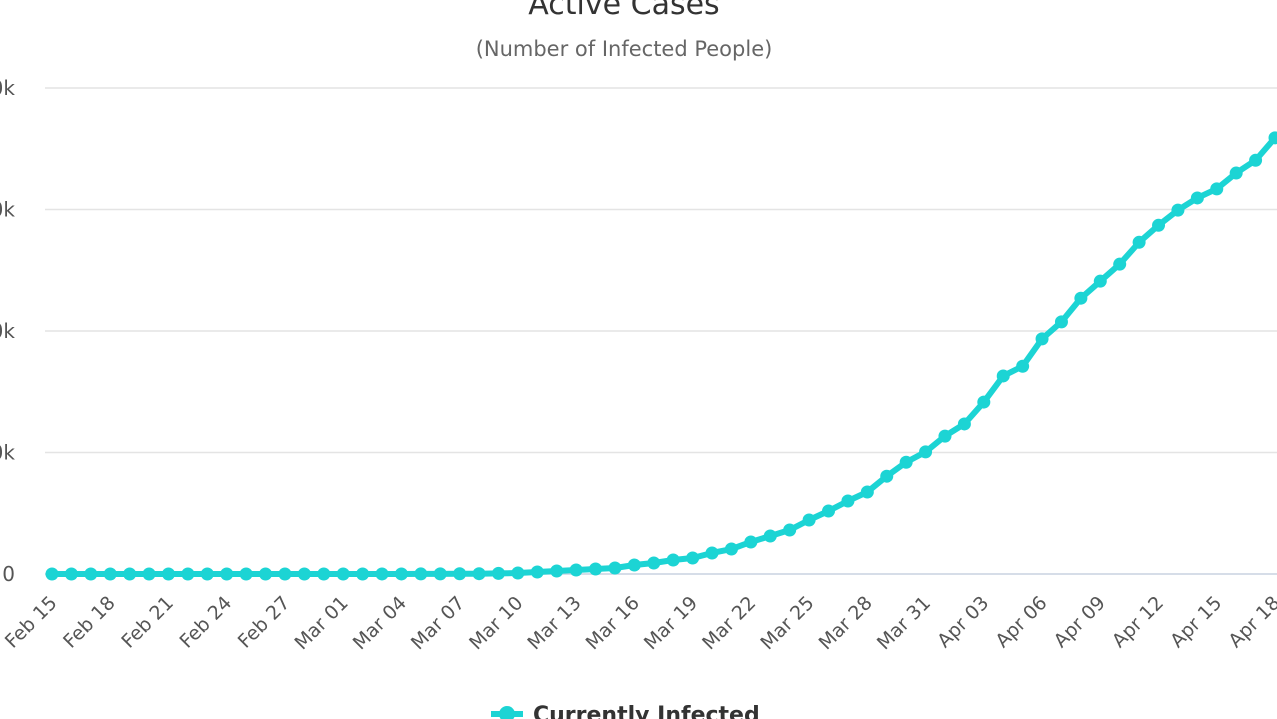 This screenshot has height=719, width=1277. What do you see at coordinates (147, 622) in the screenshot?
I see `x-tick-label: Feb 21` at bounding box center [147, 622].